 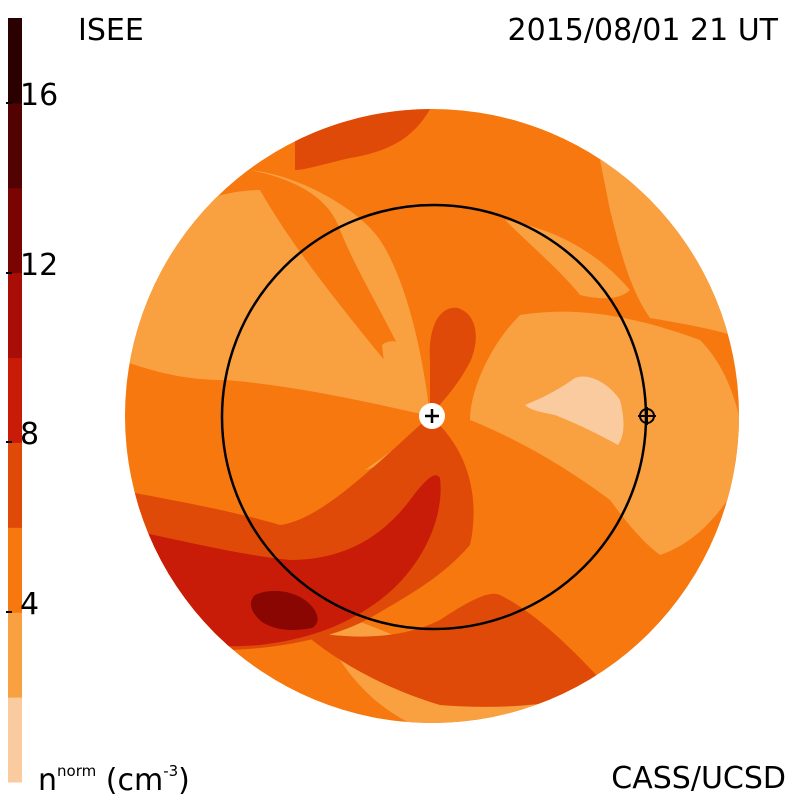 I want to click on contour-mid-north, so click(x=365, y=139).